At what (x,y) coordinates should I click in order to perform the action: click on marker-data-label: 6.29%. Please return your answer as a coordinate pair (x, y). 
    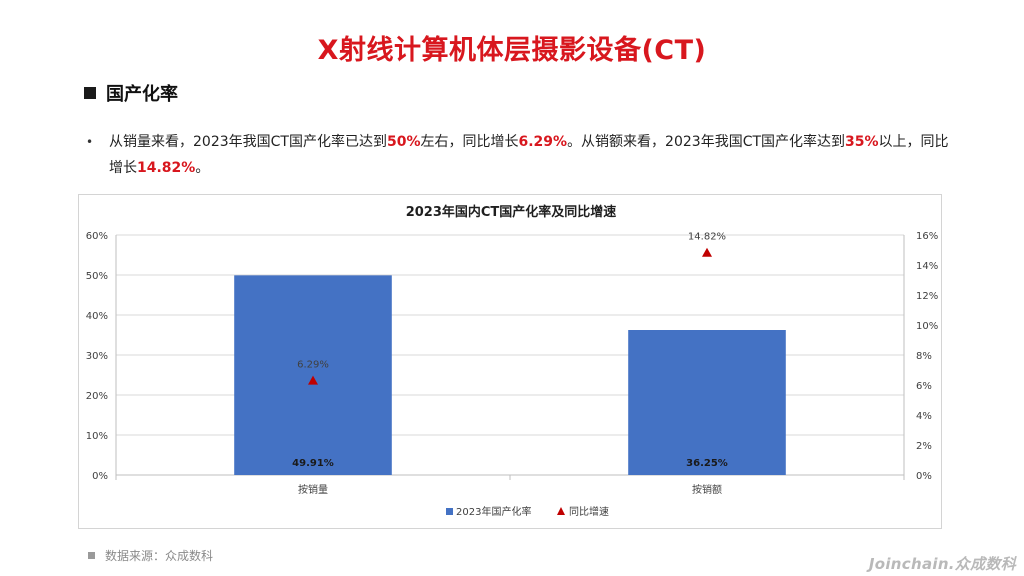
    Looking at the image, I should click on (313, 365).